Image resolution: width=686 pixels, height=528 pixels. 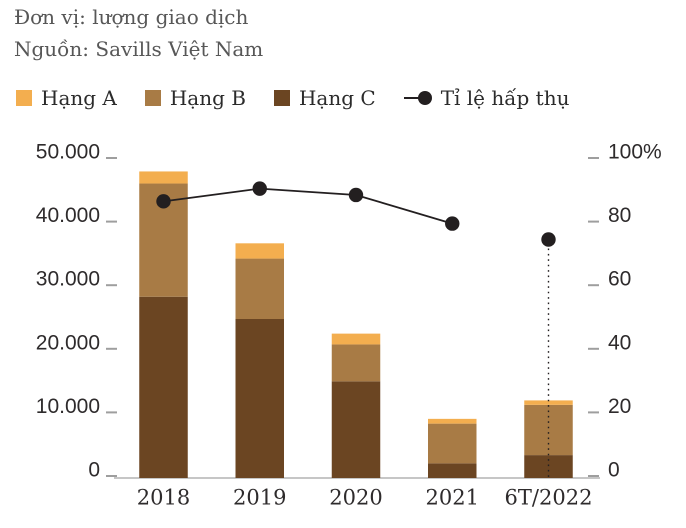 What do you see at coordinates (505, 98) in the screenshot?
I see `legend-label-absorption-rate: Tỉ lệ hấp thụ` at bounding box center [505, 98].